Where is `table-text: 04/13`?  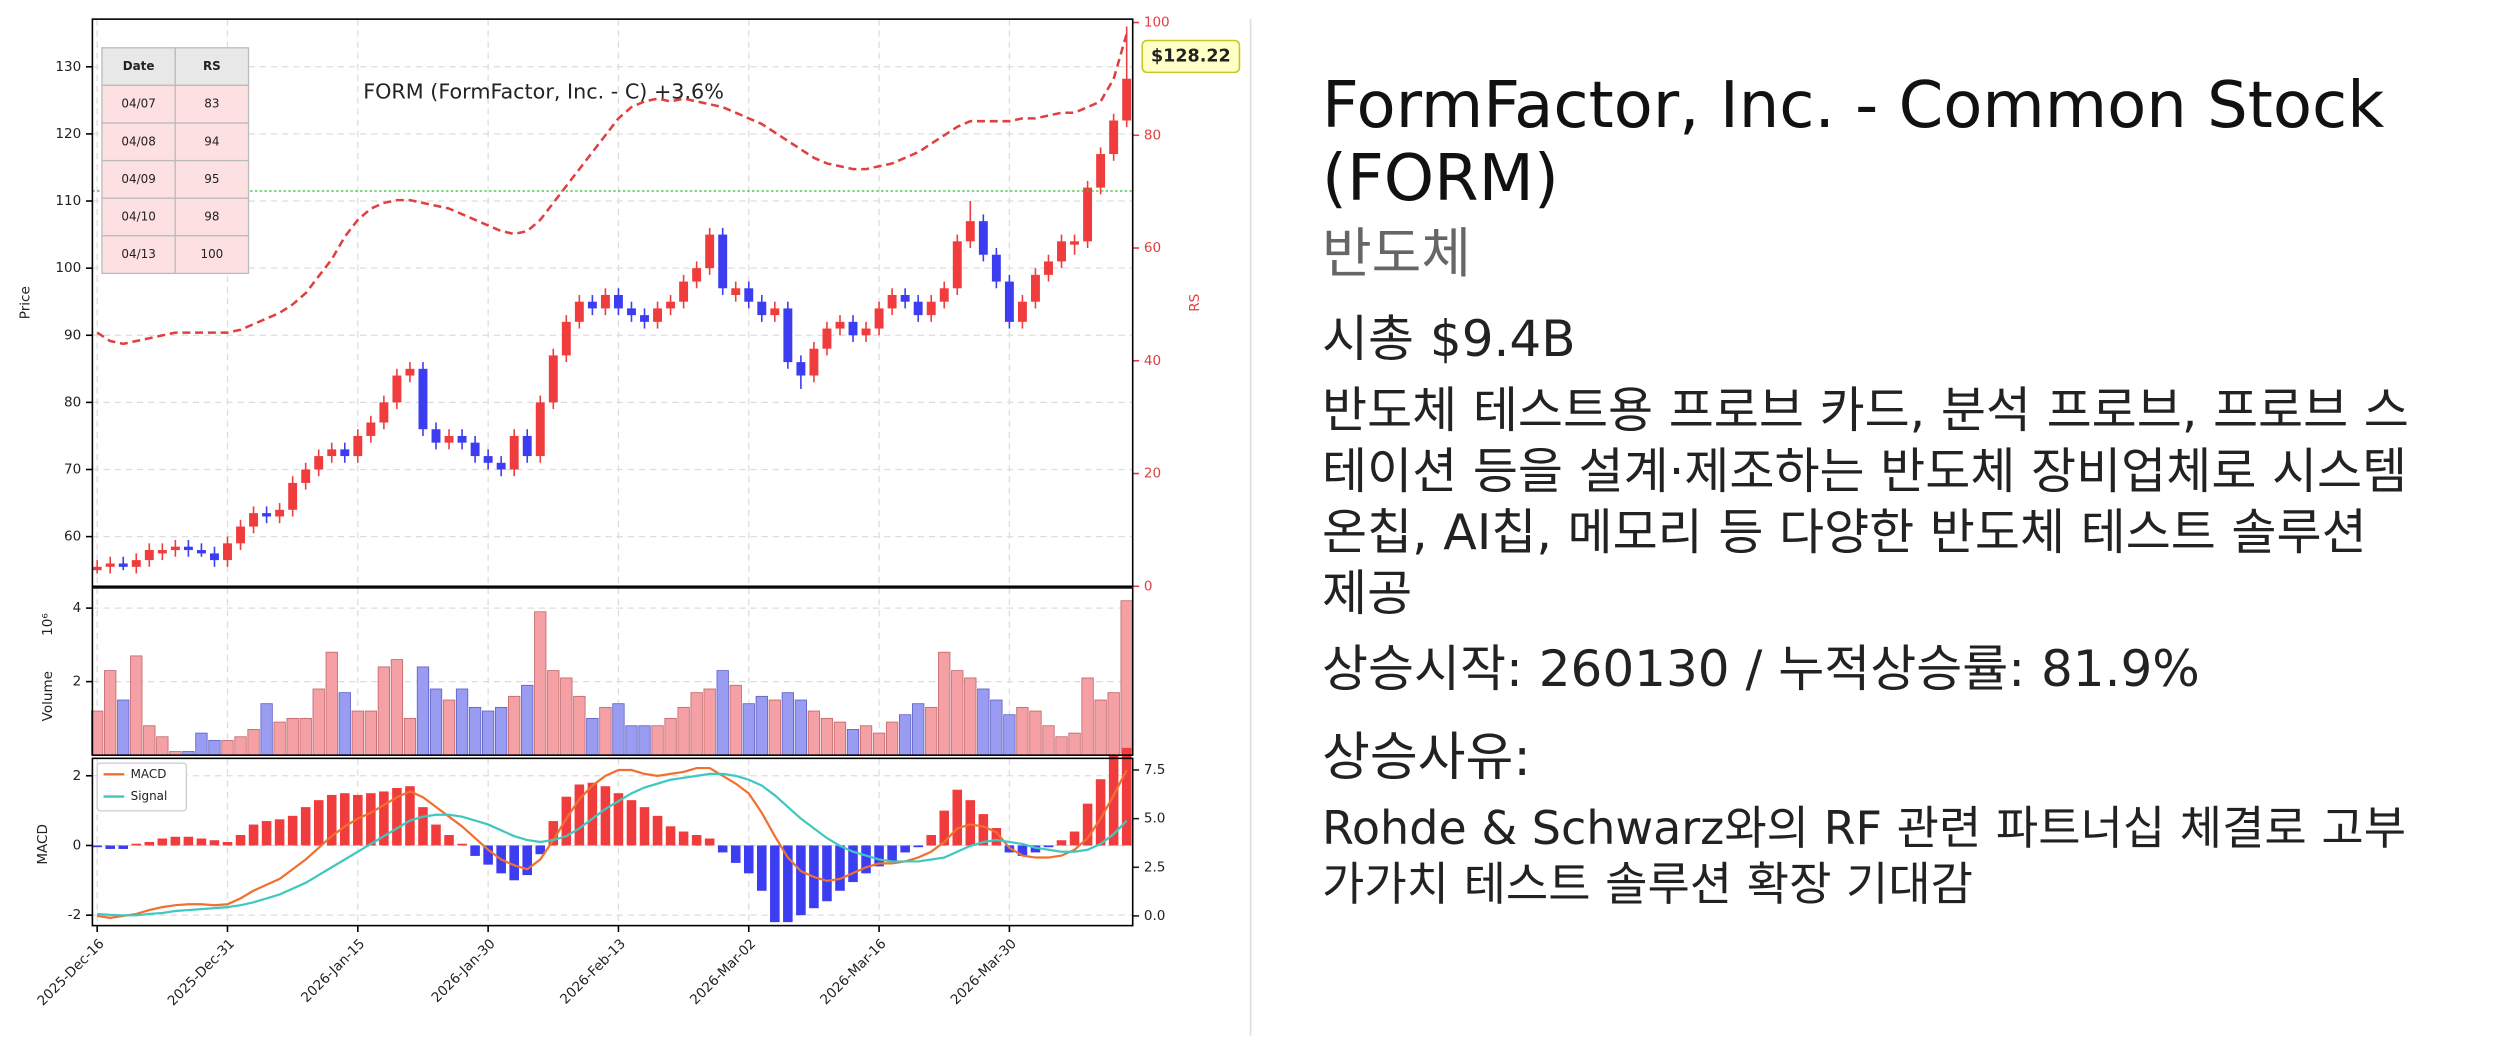 table-text: 04/13 is located at coordinates (138, 254).